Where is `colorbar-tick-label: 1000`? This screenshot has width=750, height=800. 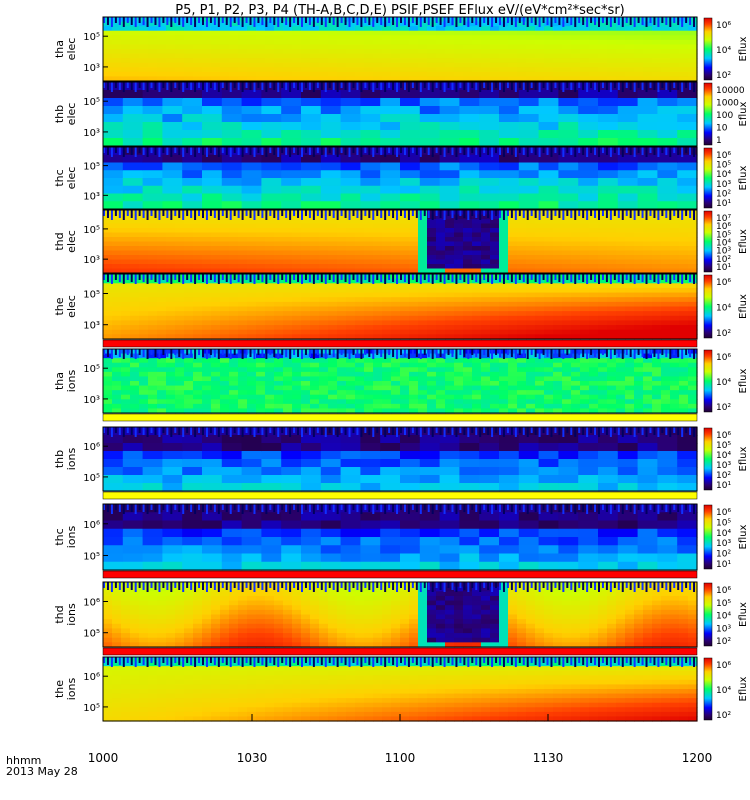
colorbar-tick-label: 1000 is located at coordinates (727, 104).